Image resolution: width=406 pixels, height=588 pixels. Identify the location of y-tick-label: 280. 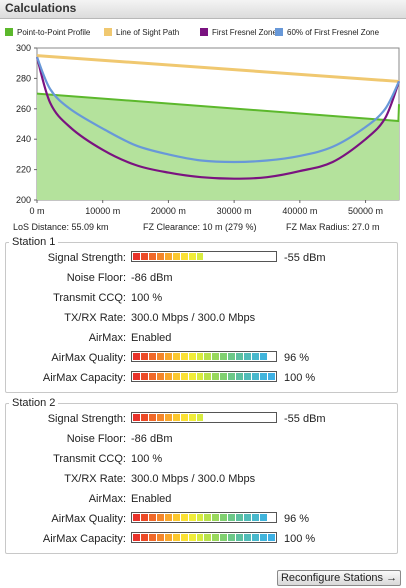
(23, 78).